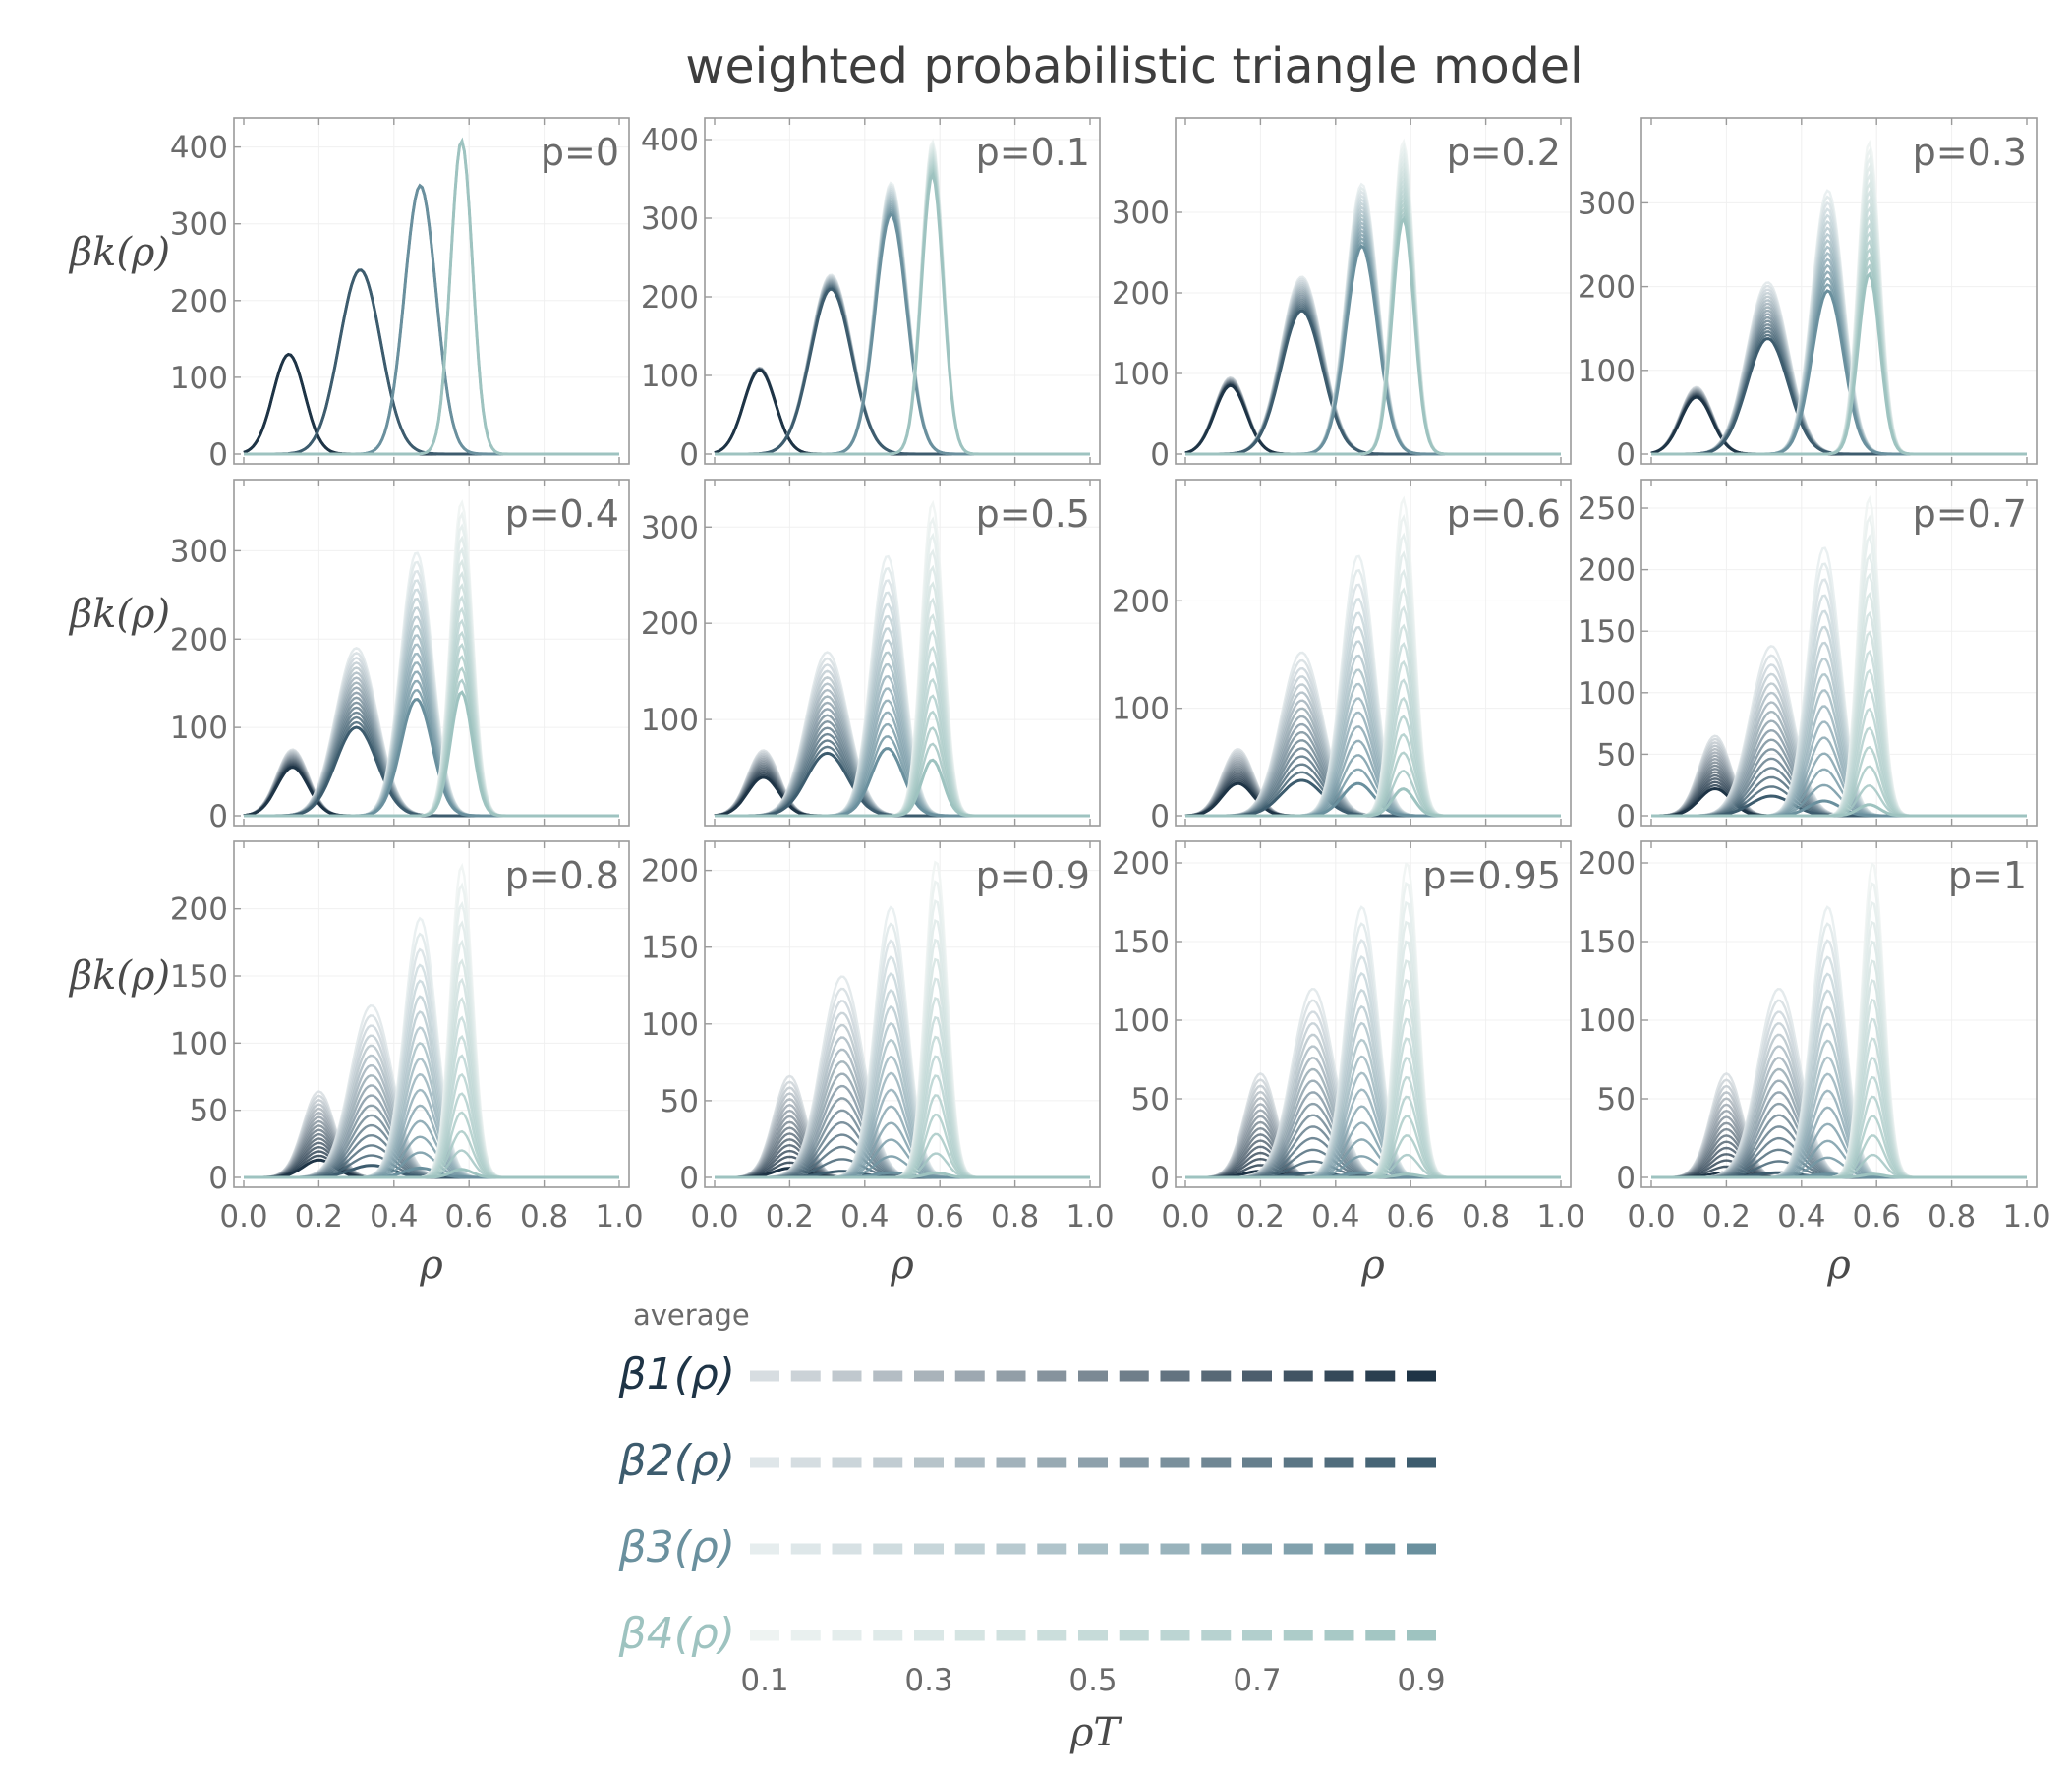 The height and width of the screenshot is (1773, 2072). Describe the element at coordinates (199, 148) in the screenshot. I see `y-tick-label: 400` at that location.